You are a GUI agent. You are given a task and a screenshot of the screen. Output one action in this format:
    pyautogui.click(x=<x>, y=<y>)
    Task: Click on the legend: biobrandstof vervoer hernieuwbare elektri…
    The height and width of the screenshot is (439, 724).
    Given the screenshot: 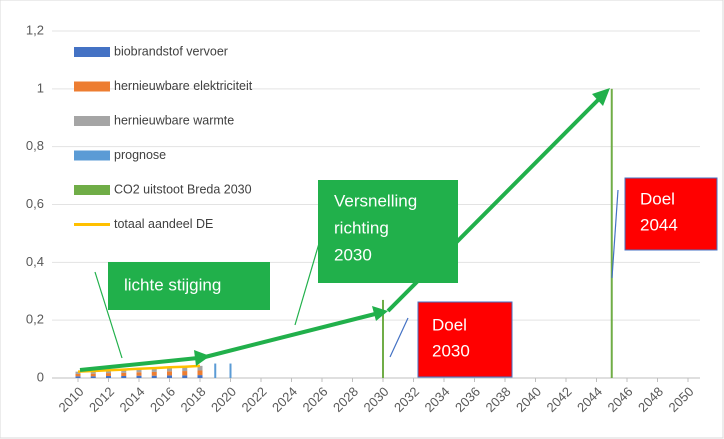 What is the action you would take?
    pyautogui.click(x=163, y=137)
    